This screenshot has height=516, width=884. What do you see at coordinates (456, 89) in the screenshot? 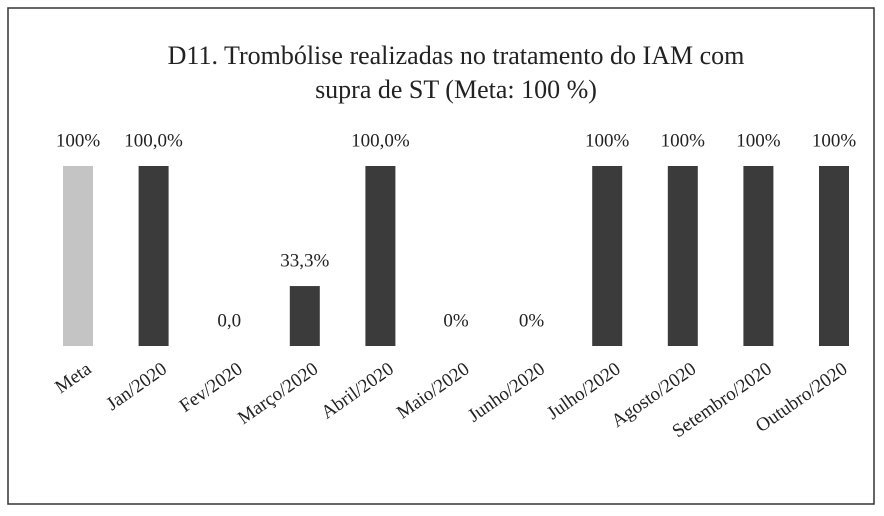
I see `chart-title: supra de ST (Meta: 100 %)` at bounding box center [456, 89].